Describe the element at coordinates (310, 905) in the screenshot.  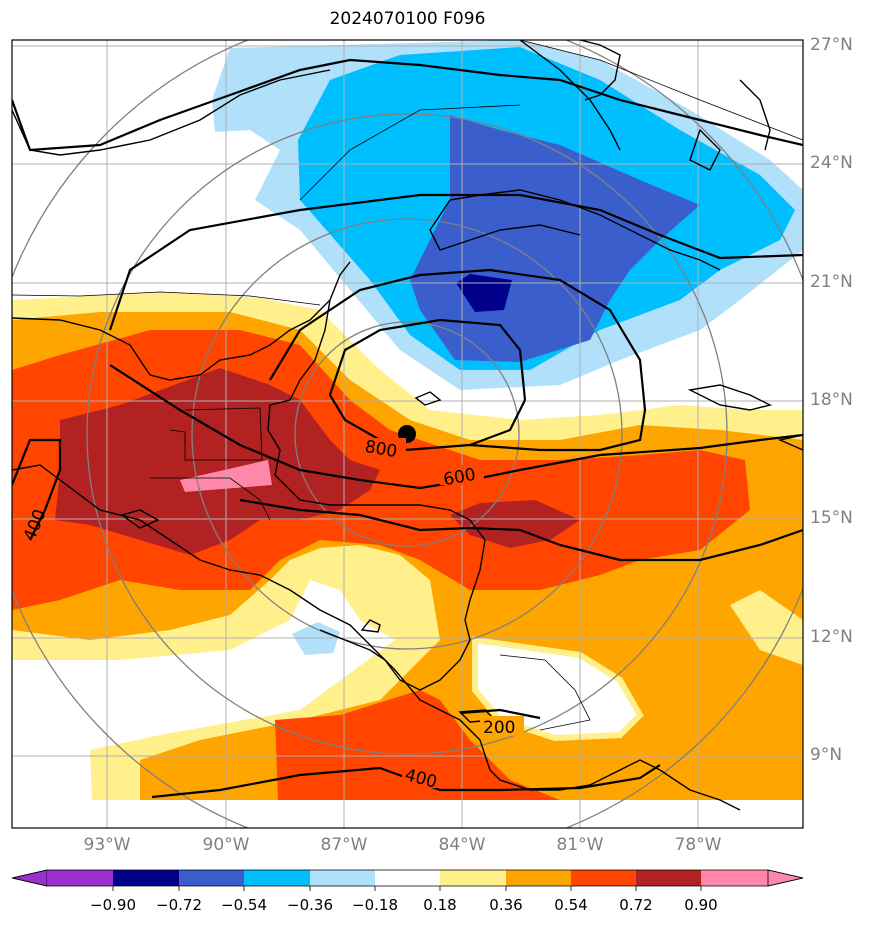
I see `colorbar-tick-label: −0.36` at that location.